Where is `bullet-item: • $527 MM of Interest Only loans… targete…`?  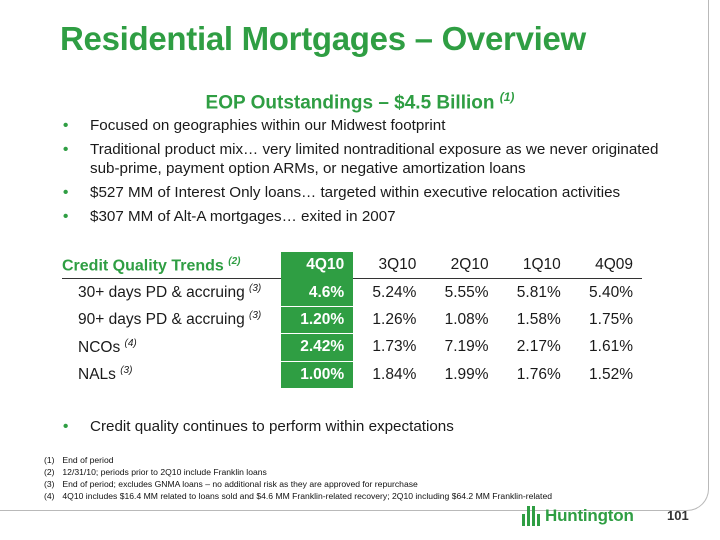 bullet-item: • $527 MM of Interest Only loans… targete… is located at coordinates (360, 192).